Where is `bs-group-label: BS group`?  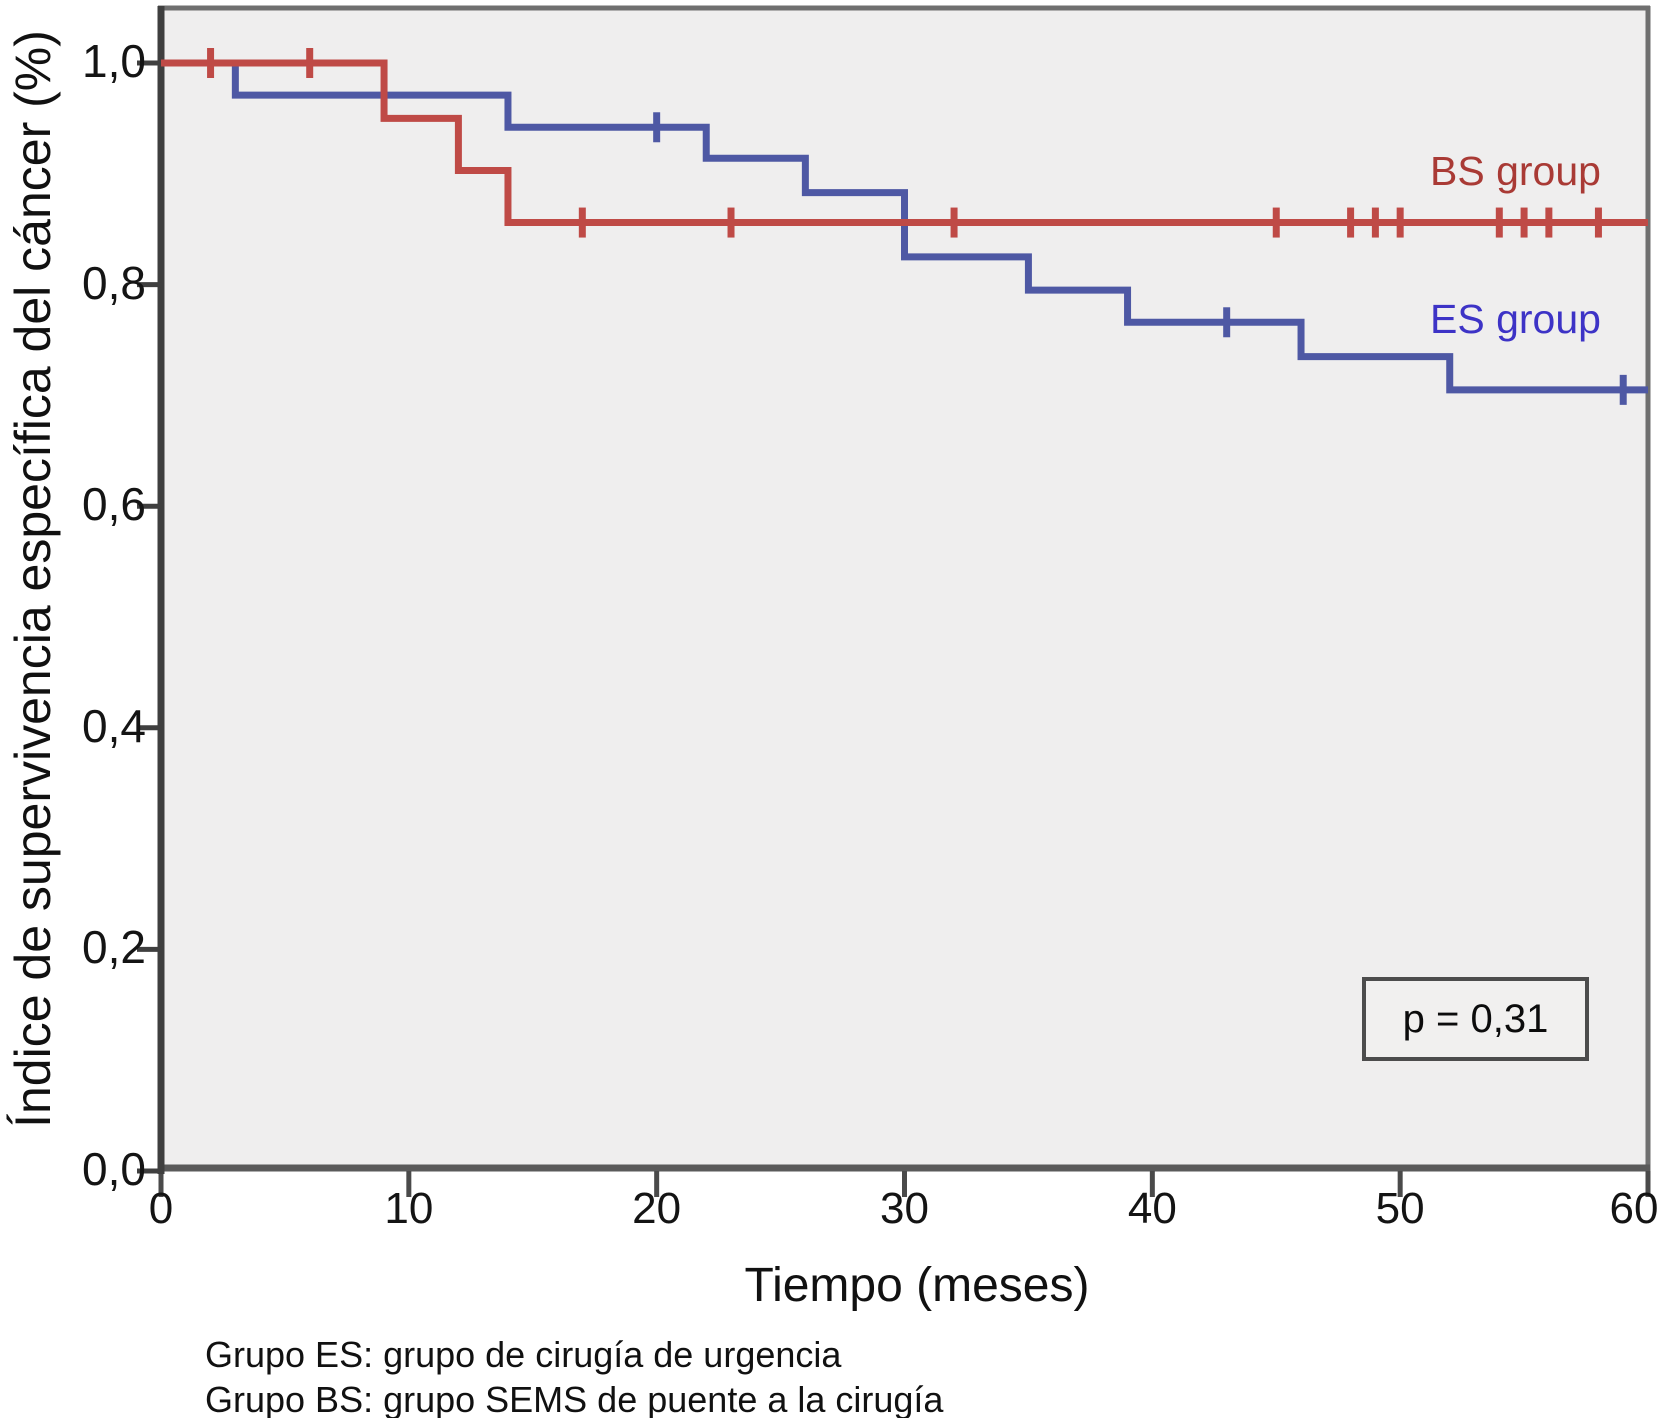
bs-group-label: BS group is located at coordinates (1515, 171).